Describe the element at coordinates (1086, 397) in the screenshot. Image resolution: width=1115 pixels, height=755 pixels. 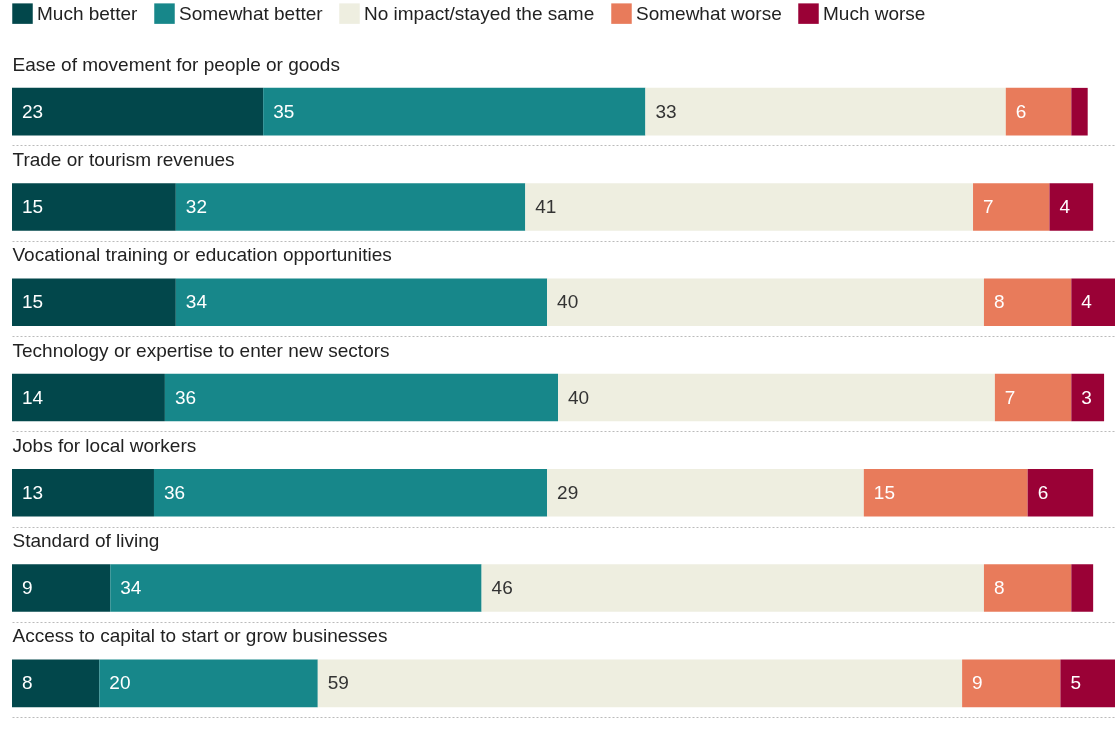
I see `data-label: 3` at that location.